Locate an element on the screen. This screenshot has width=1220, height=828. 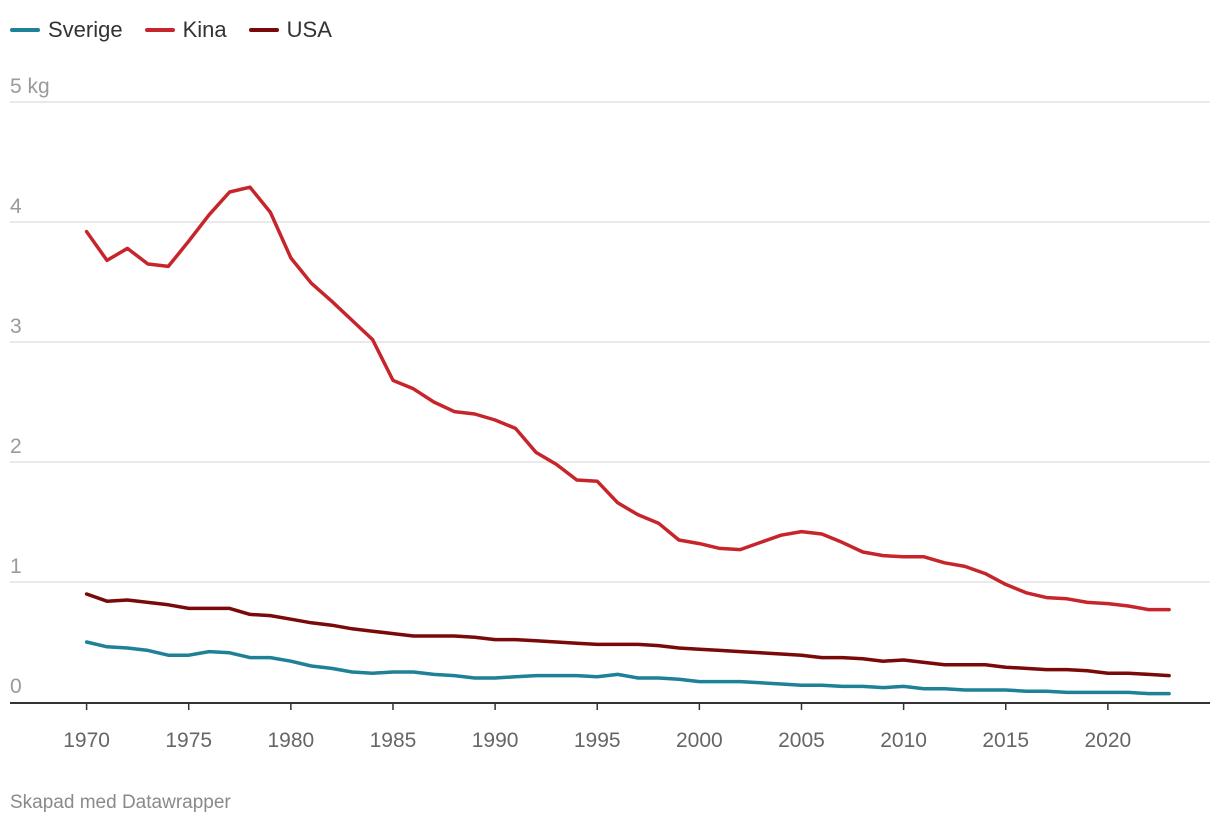
y-tick-label-5: 5 kg is located at coordinates (30, 86).